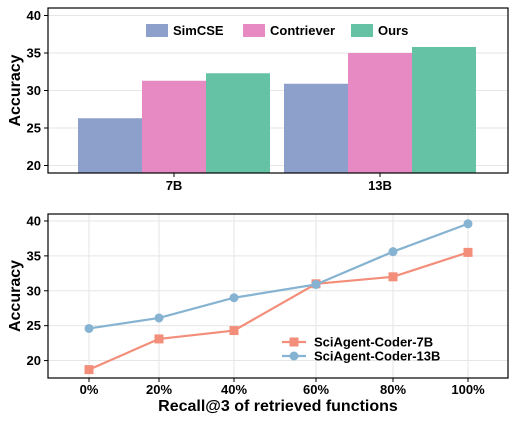 Image resolution: width=517 pixels, height=422 pixels. What do you see at coordinates (34, 325) in the screenshot?
I see `line-chart-y-tick-label: 25` at bounding box center [34, 325].